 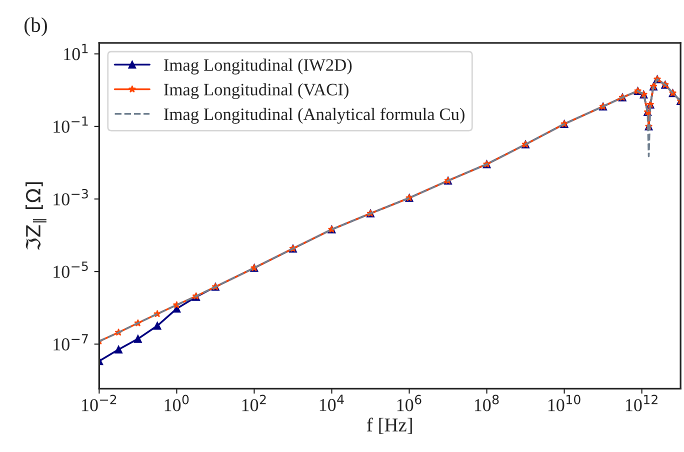 I want to click on x-tick-label: 10$^{8}$, so click(x=486, y=403).